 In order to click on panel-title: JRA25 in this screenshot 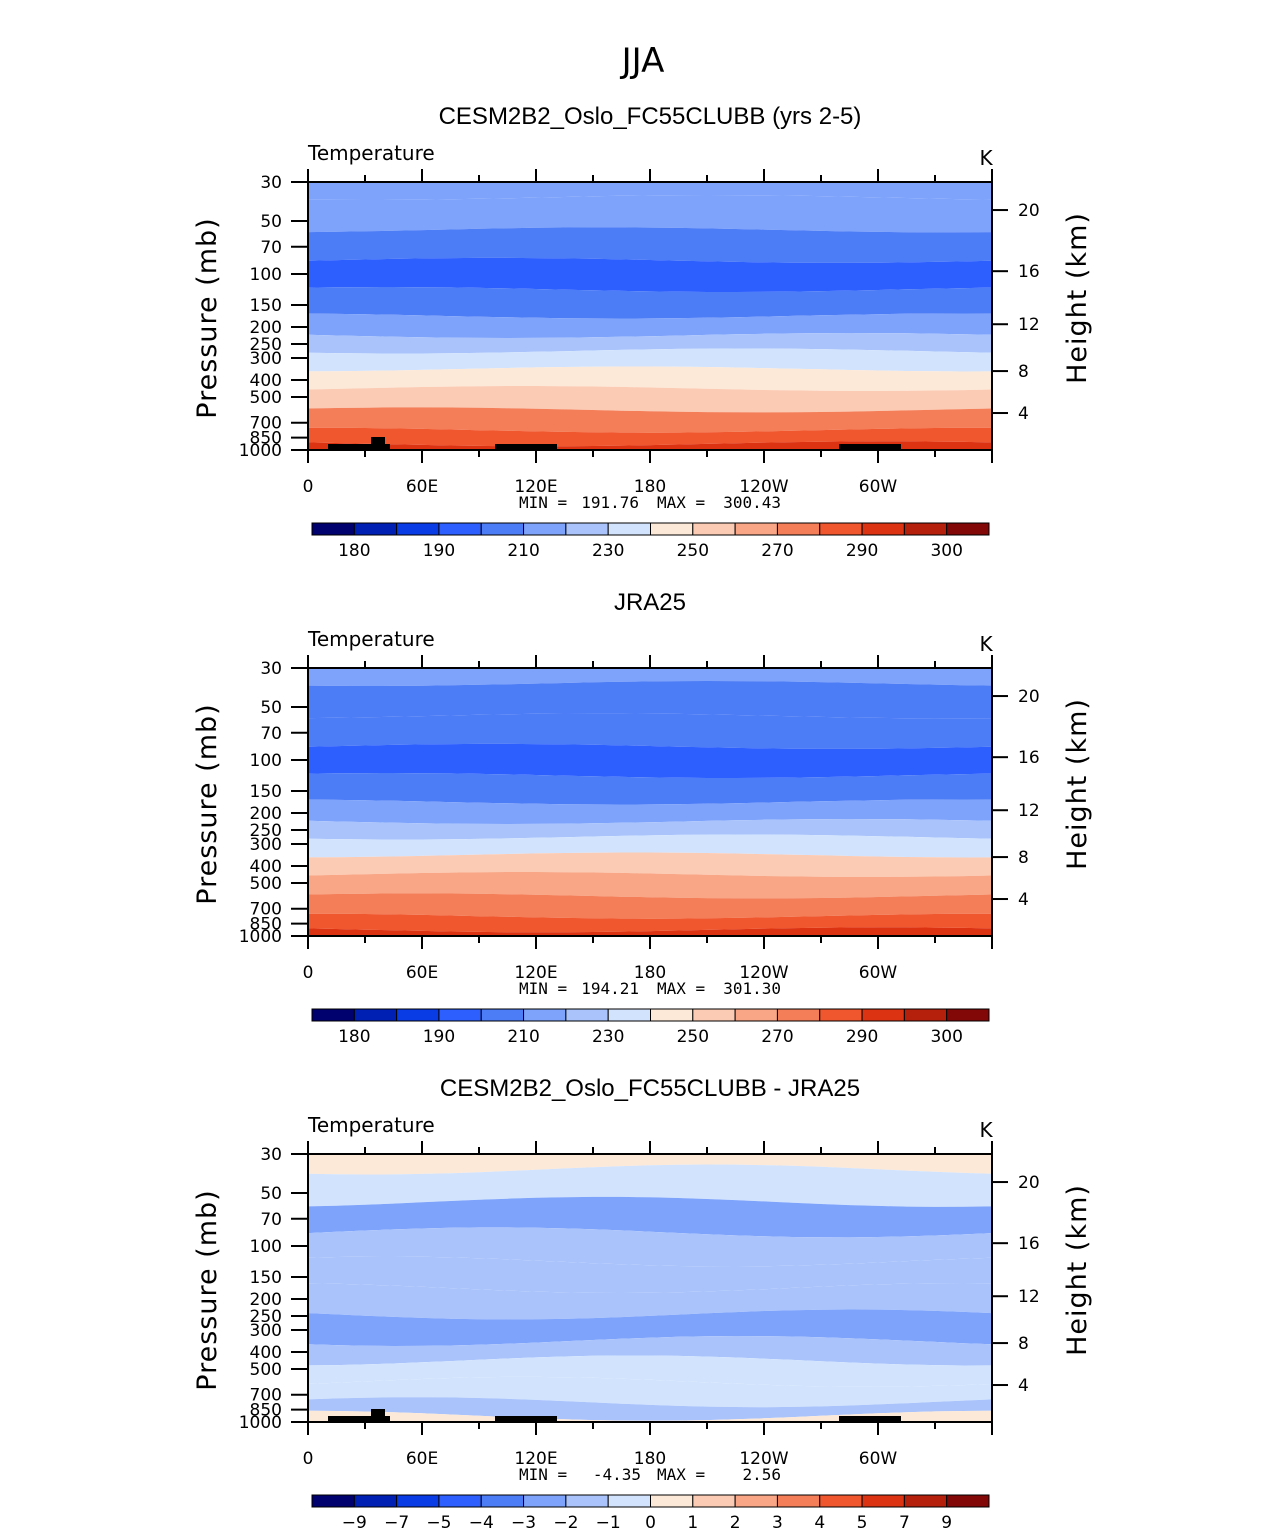, I will do `click(650, 602)`.